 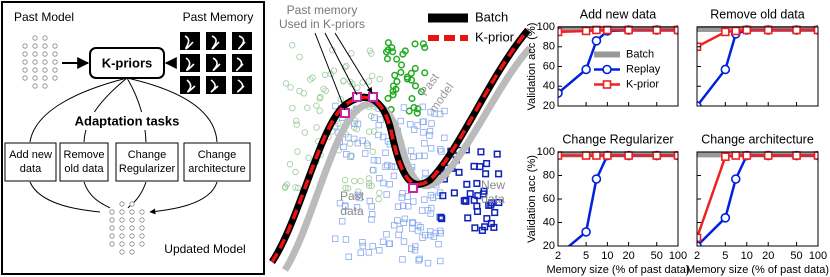 I want to click on y-tick-label: 100, so click(x=546, y=152).